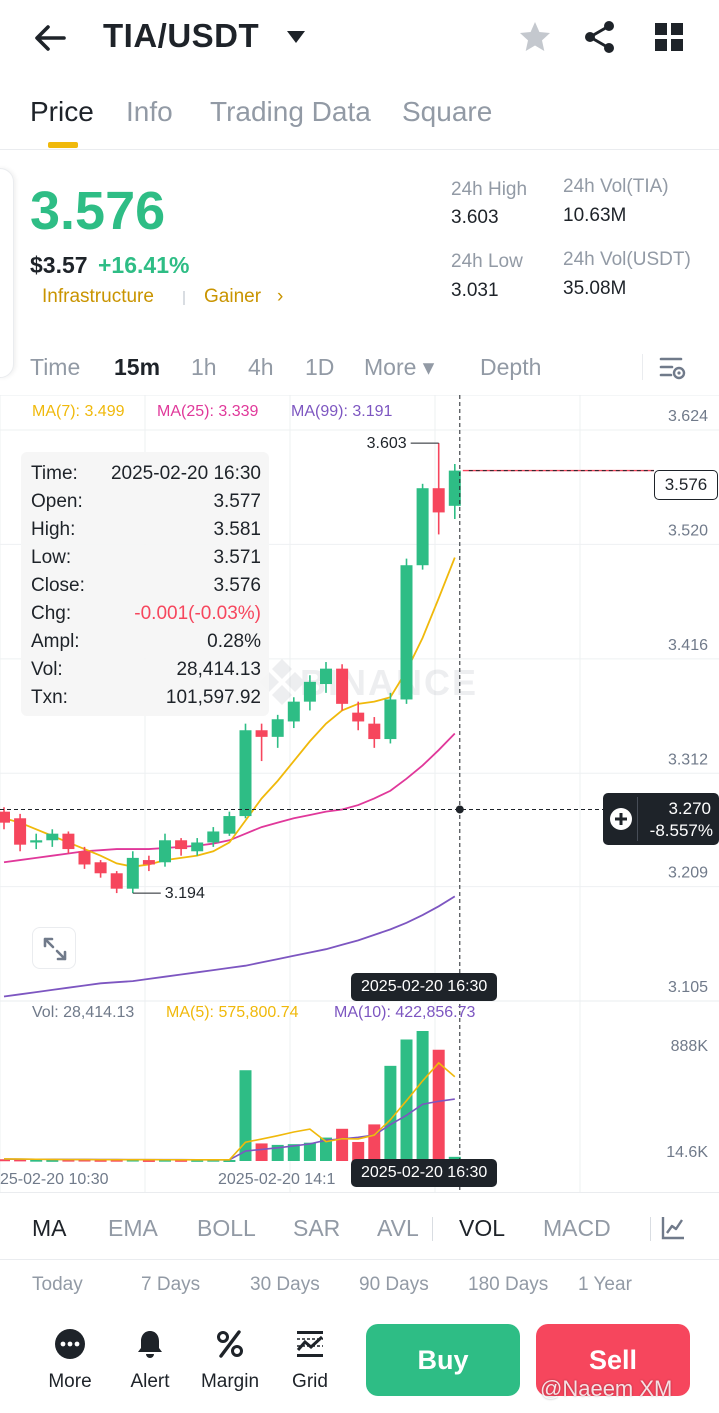 Image resolution: width=719 pixels, height=1413 pixels. I want to click on ma99-legend: MA(99): 3.191, so click(342, 411).